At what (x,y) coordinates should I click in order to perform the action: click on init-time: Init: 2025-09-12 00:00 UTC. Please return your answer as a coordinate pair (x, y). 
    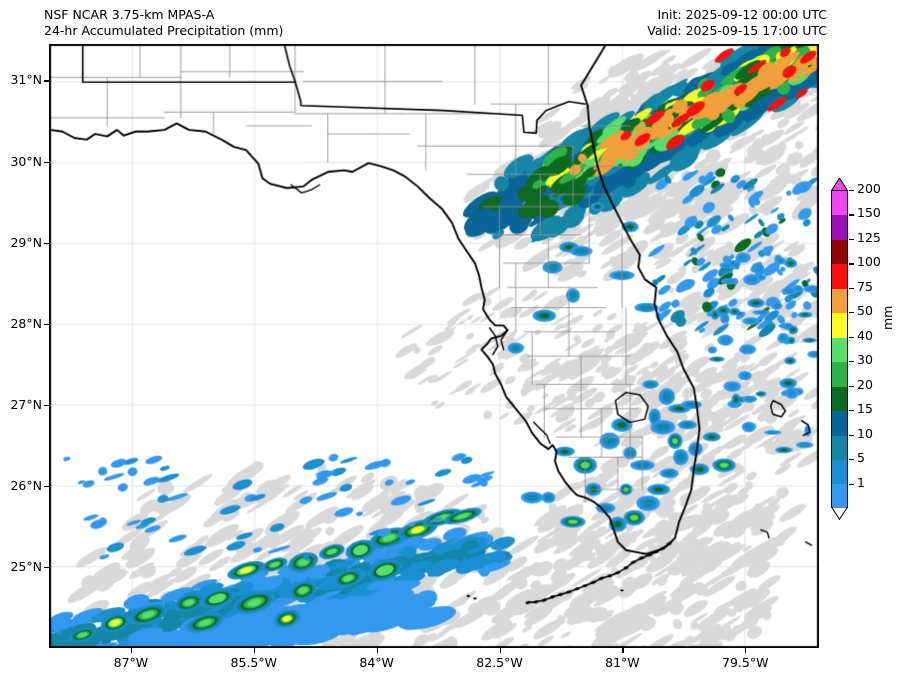
    Looking at the image, I should click on (742, 14).